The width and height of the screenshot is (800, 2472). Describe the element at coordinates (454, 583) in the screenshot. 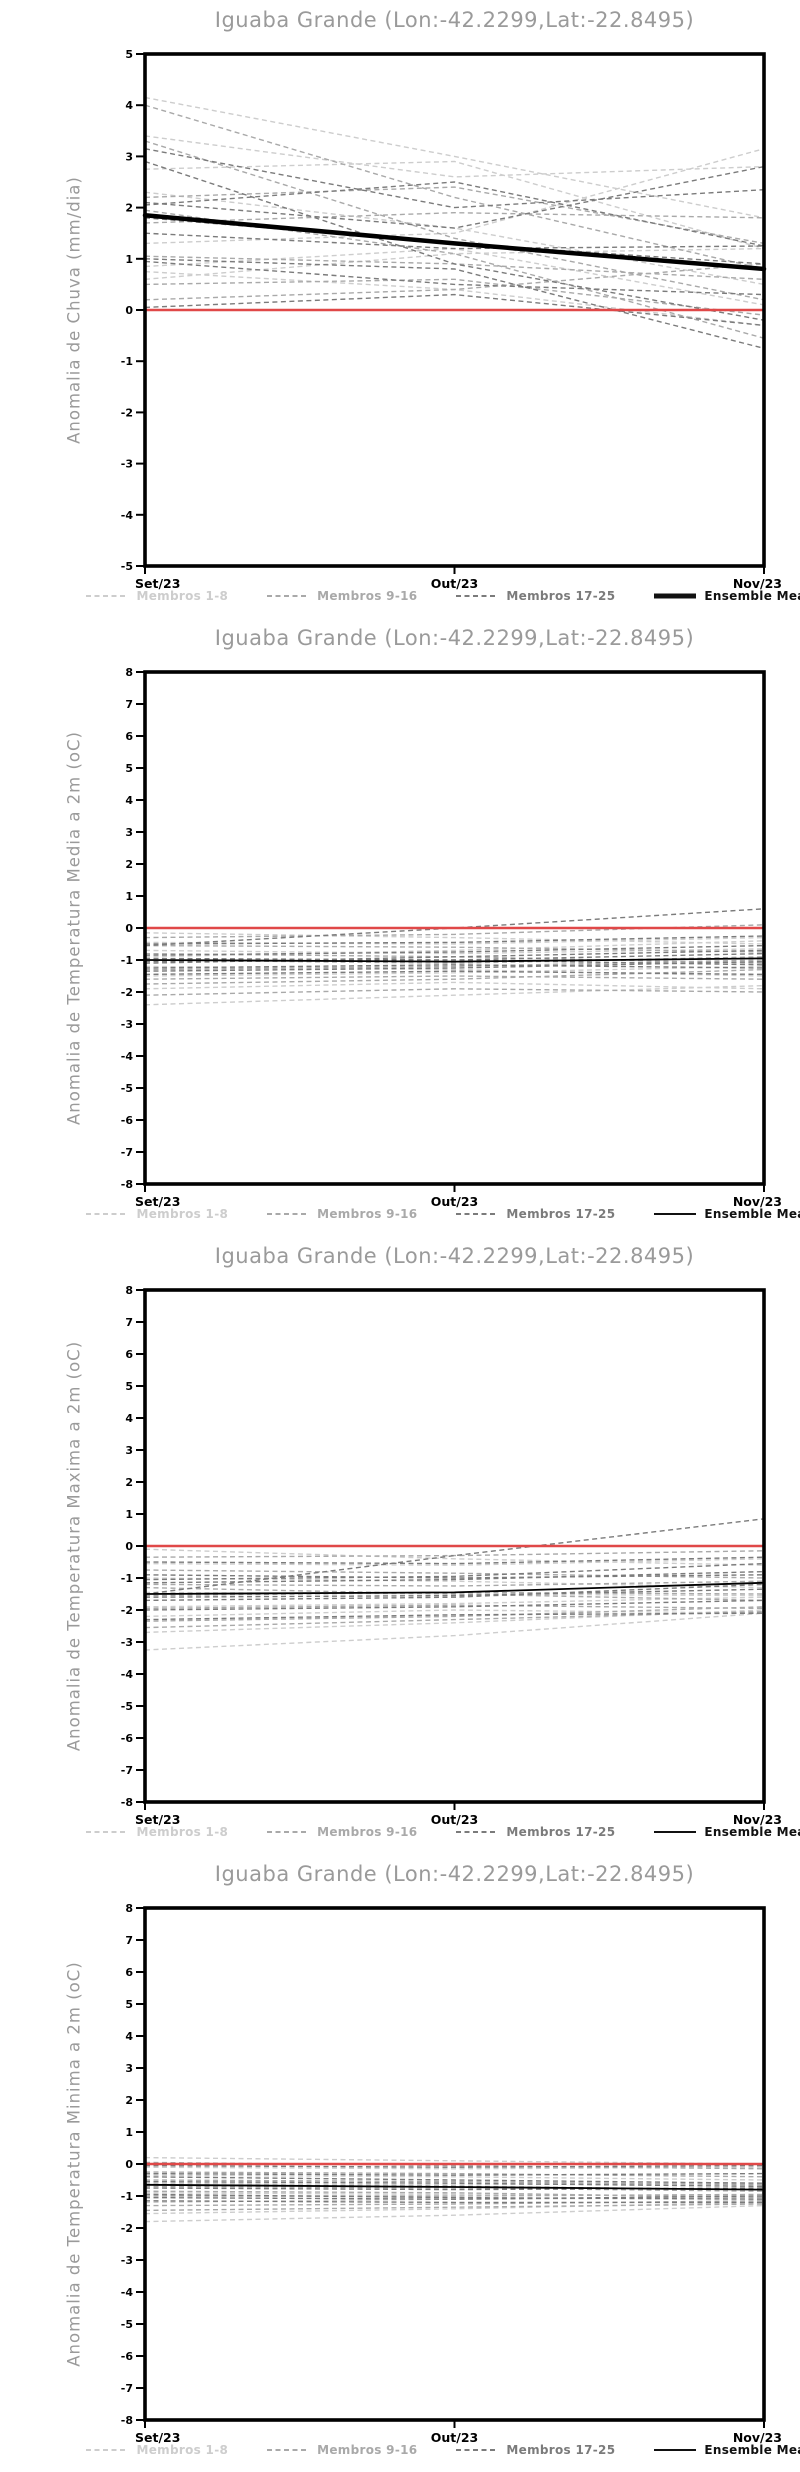

I see `svg-text: Out/23` at that location.